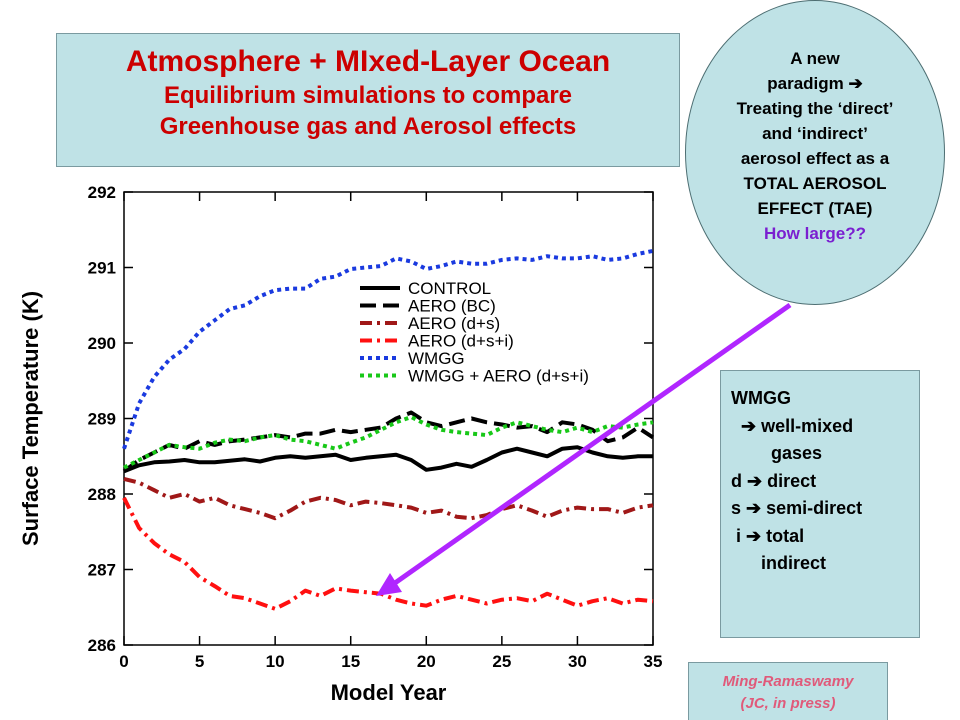 The image size is (960, 720). I want to click on pointer-arrow-head, so click(389, 584).